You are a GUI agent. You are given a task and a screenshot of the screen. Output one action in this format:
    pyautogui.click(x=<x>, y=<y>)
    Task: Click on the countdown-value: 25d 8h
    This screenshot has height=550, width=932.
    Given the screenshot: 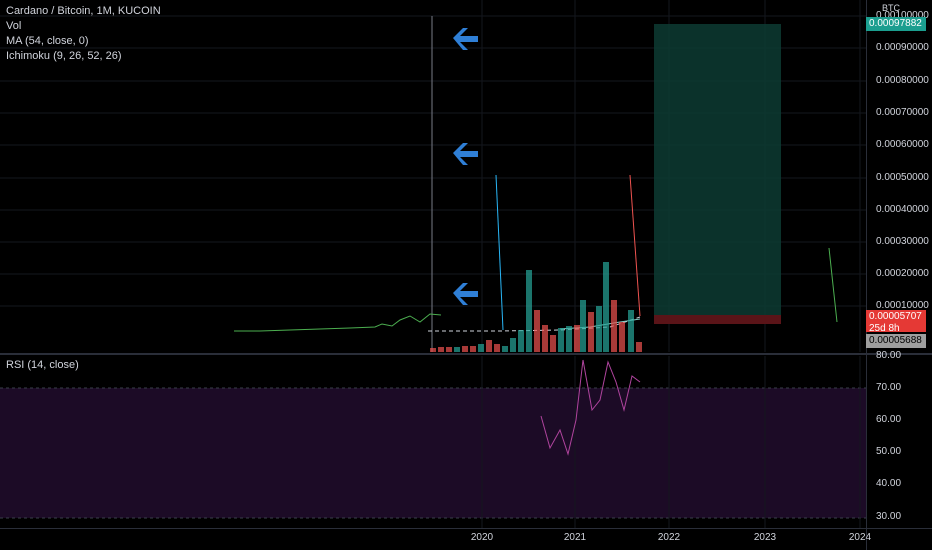 What is the action you would take?
    pyautogui.click(x=884, y=328)
    